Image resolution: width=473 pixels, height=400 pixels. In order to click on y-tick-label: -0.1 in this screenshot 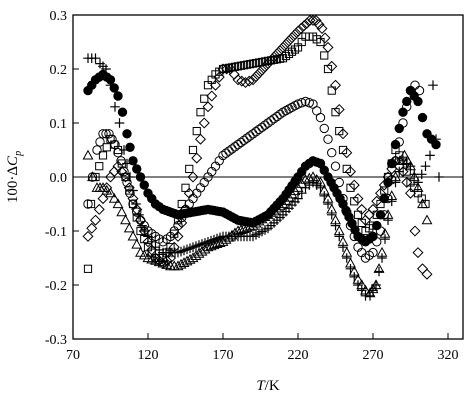, I will do `click(56, 232)`.